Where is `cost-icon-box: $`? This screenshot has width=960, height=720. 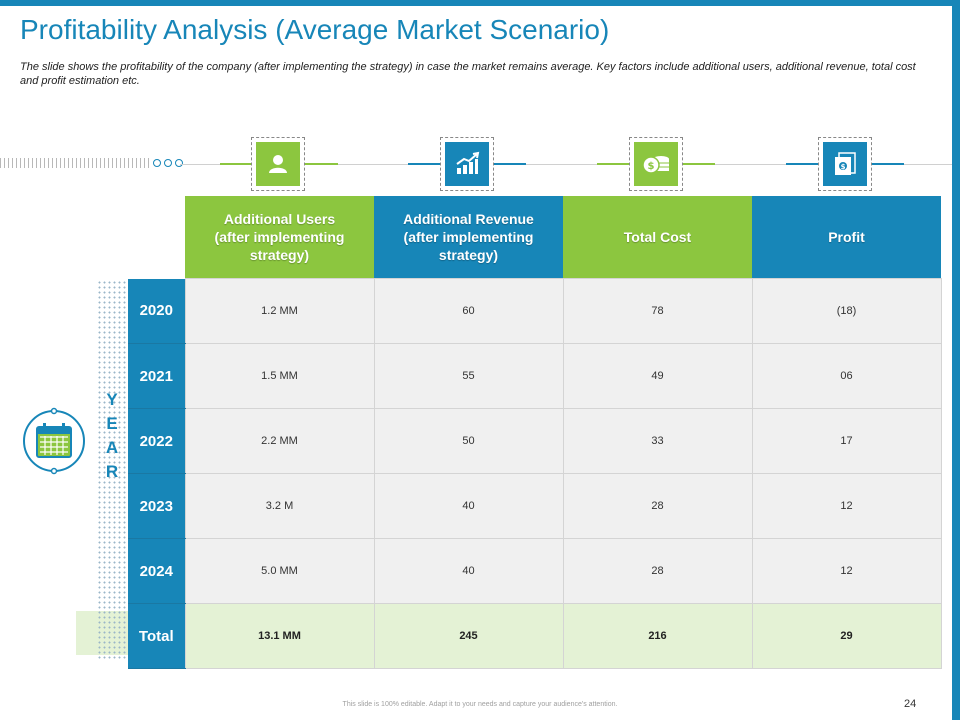
cost-icon-box: $ is located at coordinates (656, 164).